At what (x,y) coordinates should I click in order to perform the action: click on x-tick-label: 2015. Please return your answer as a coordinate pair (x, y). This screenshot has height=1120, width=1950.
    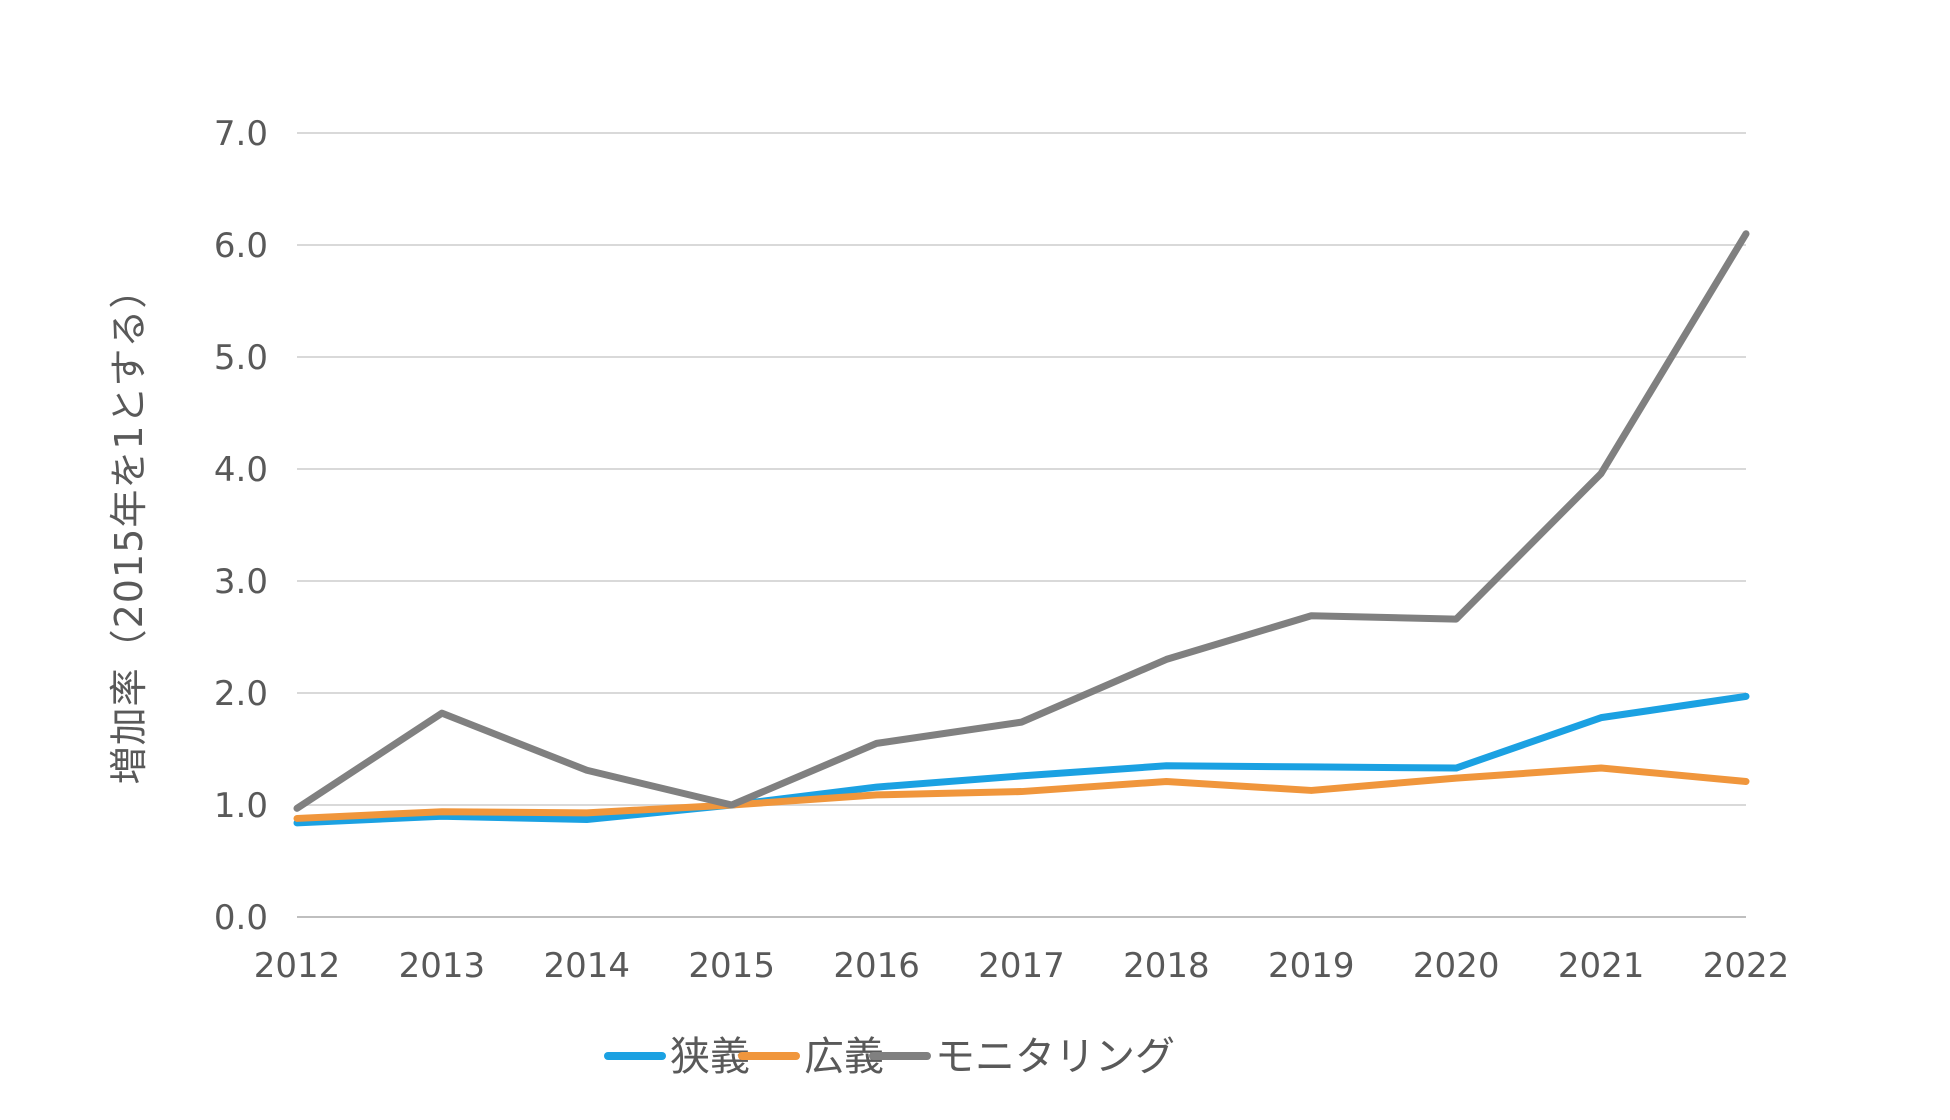
    Looking at the image, I should click on (731, 966).